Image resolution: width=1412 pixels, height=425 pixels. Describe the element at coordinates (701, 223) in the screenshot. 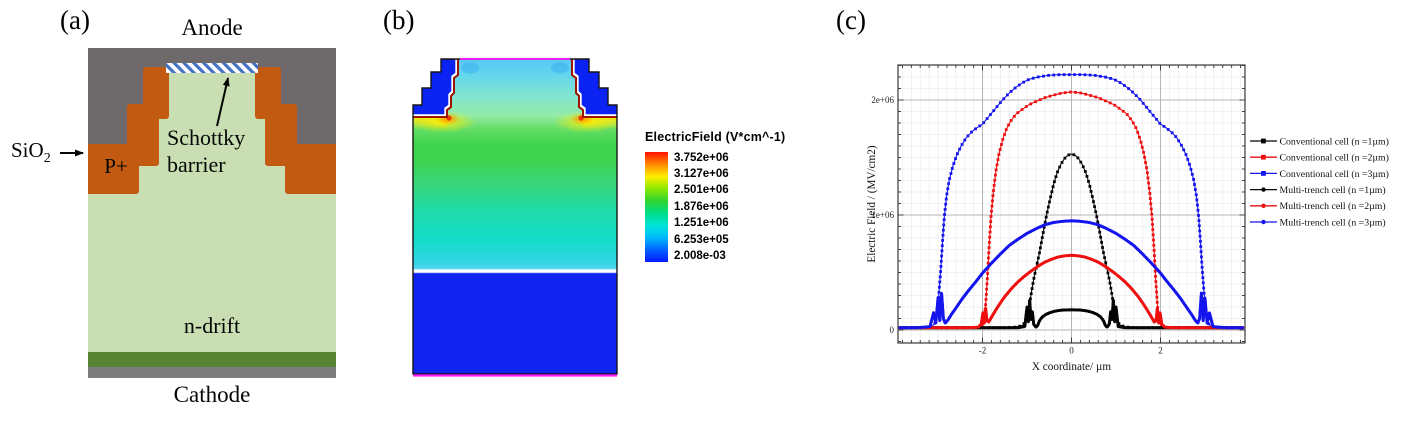

I see `colorbar-value: 1.251e+06` at that location.